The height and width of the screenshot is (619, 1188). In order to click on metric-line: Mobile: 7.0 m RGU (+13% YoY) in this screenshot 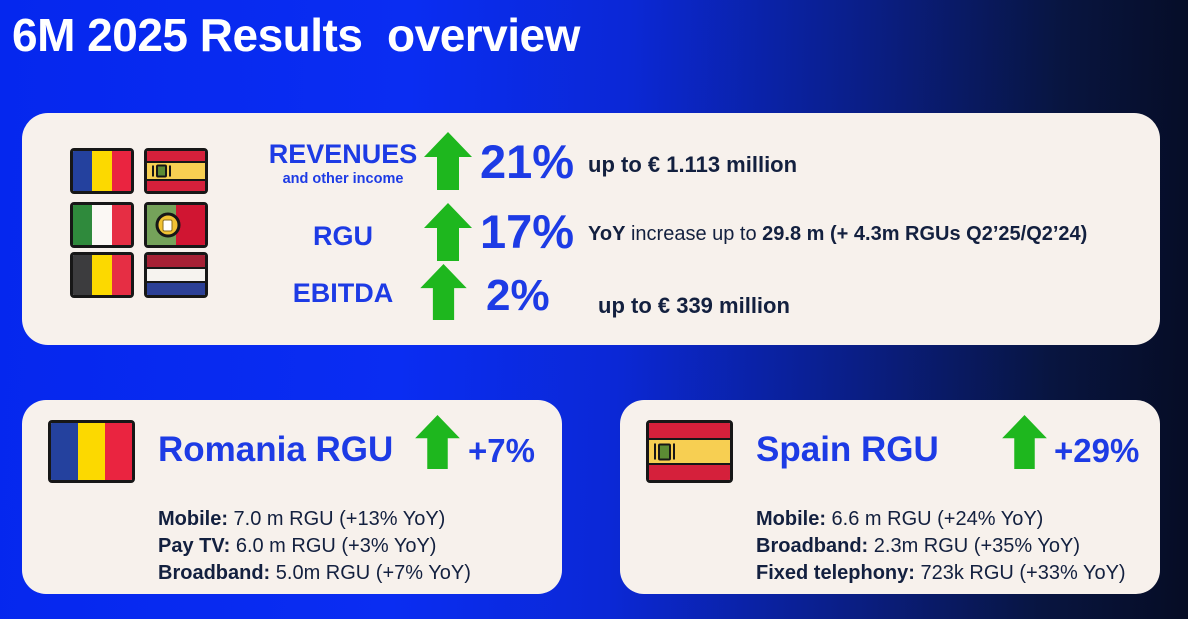, I will do `click(314, 519)`.